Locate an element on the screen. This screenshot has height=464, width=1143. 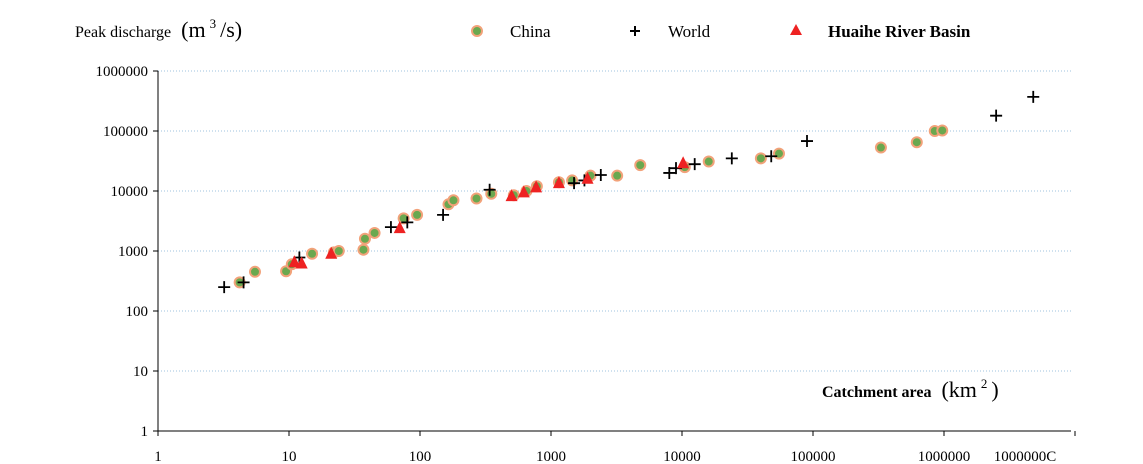
x-axis-label: Catchment area (km 2 ) is located at coordinates (910, 388).